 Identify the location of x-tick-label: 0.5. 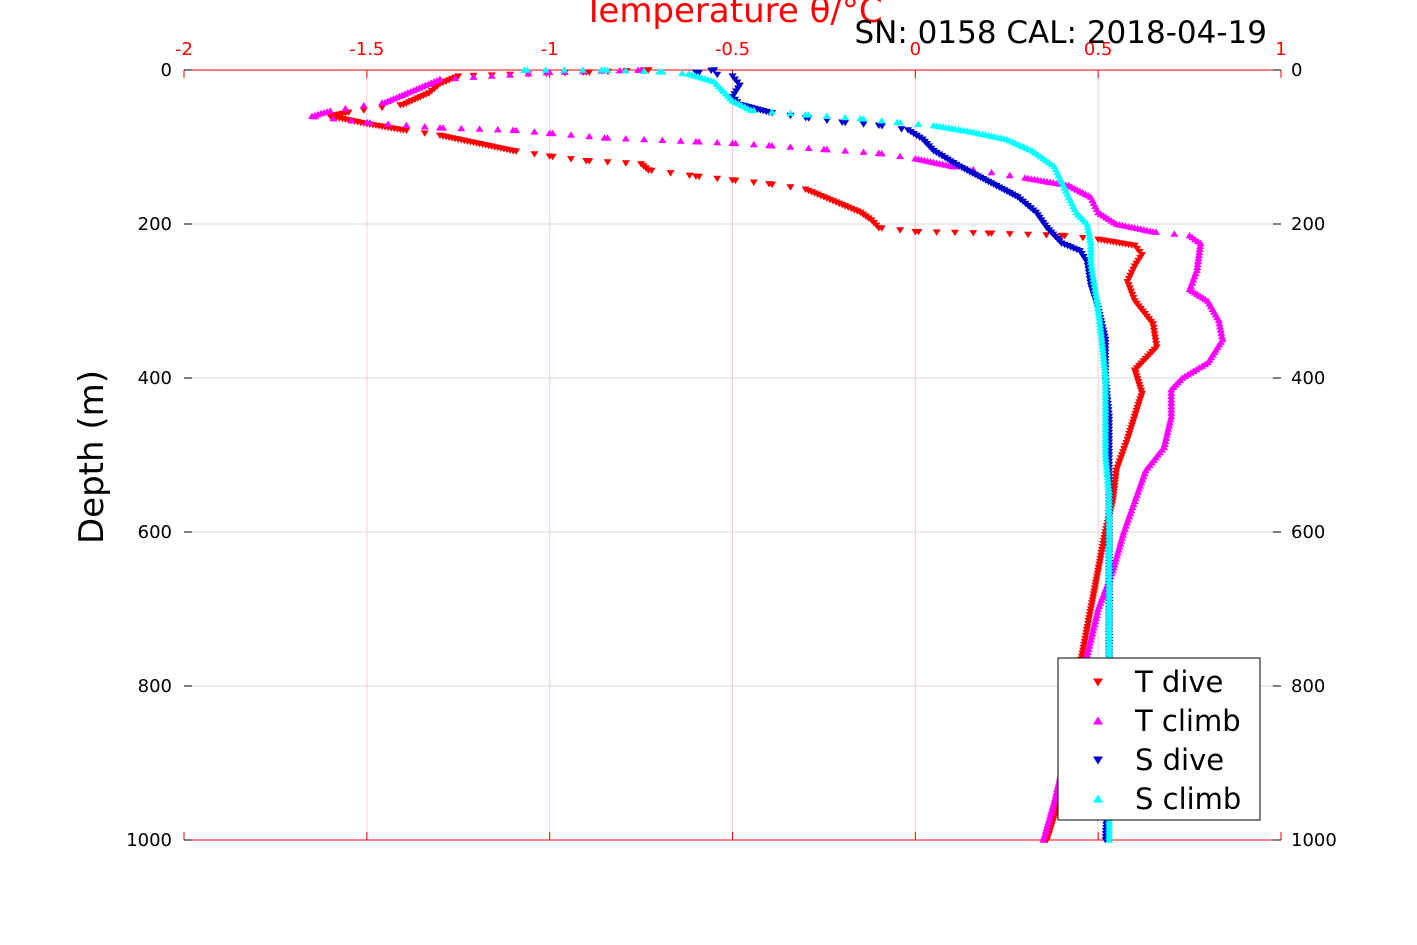
(1098, 49).